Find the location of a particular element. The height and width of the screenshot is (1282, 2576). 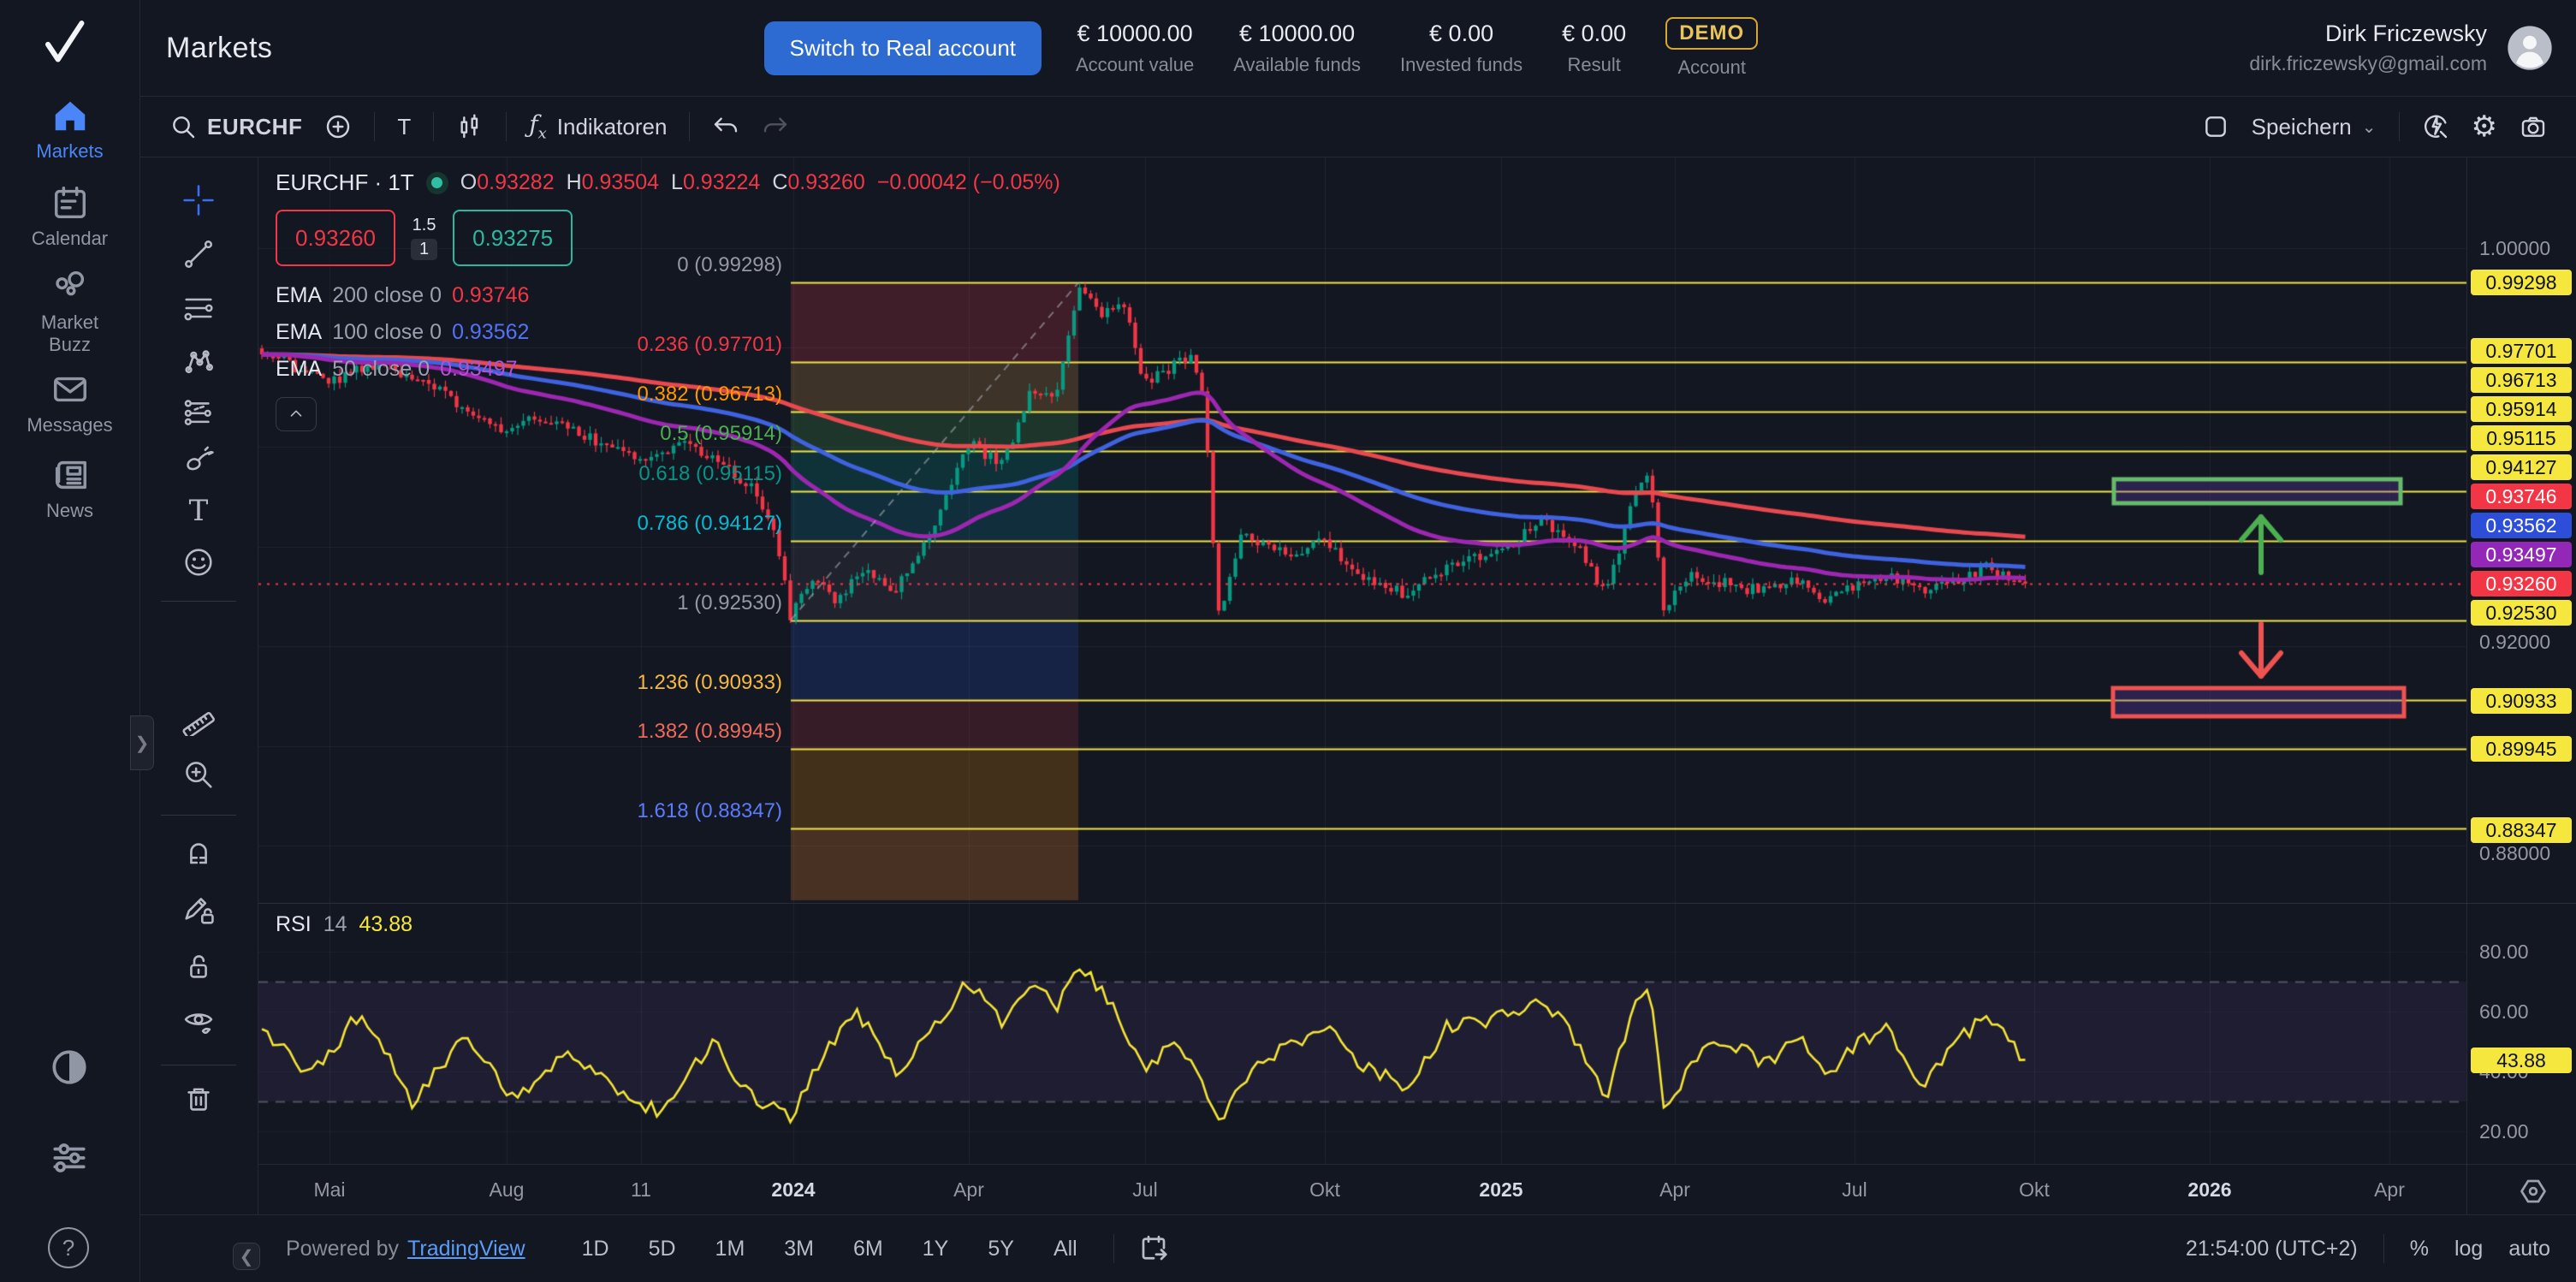

flash-search-icon is located at coordinates (2435, 127).